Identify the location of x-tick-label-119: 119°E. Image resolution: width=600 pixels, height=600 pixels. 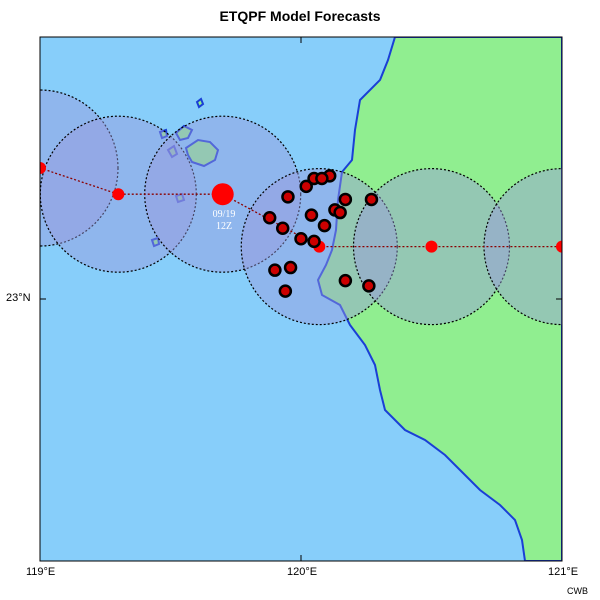
(41, 572).